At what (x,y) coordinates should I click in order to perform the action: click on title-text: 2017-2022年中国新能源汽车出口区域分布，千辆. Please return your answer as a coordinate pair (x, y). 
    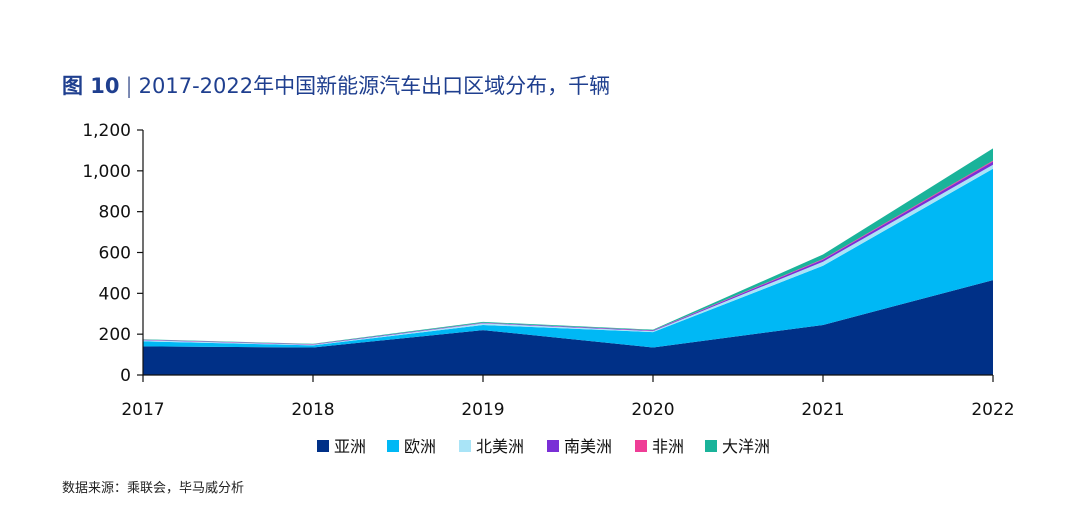
    Looking at the image, I should click on (374, 86).